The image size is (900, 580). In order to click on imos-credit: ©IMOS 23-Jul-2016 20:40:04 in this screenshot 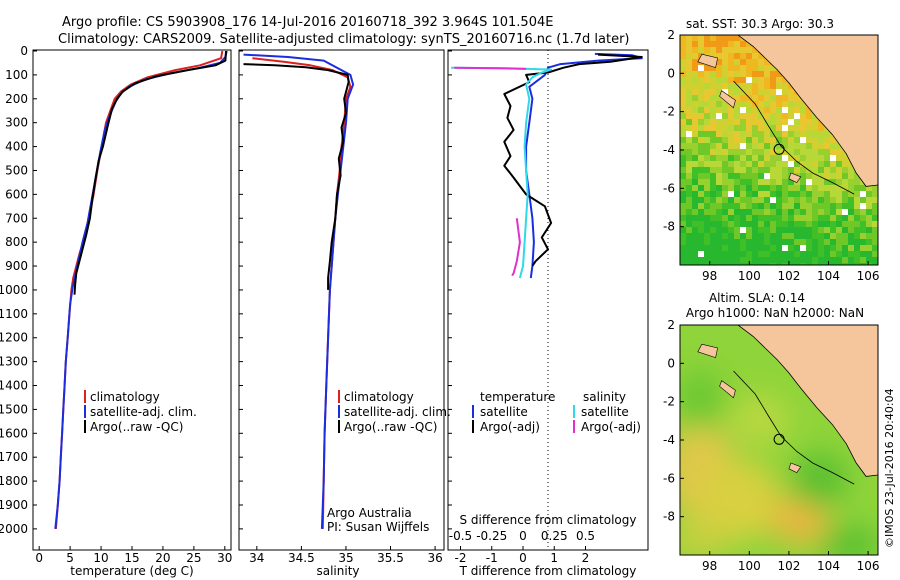, I will do `click(889, 468)`.